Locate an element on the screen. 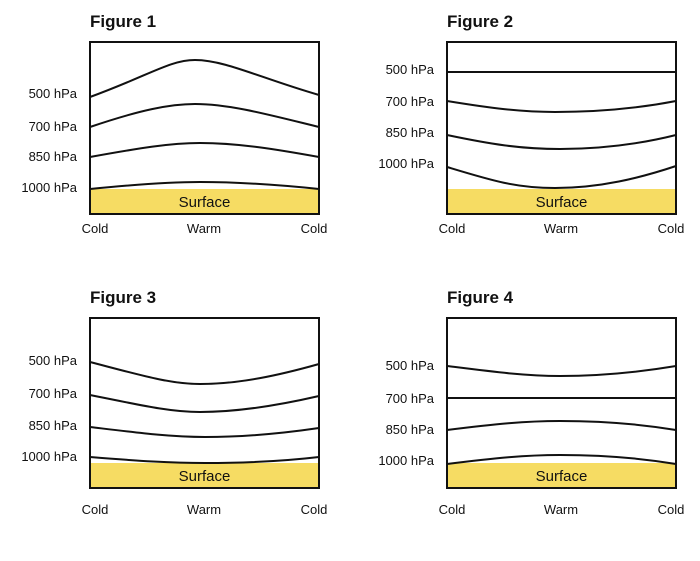 This screenshot has height=561, width=700. figure-2-surface-label: Surface is located at coordinates (562, 202).